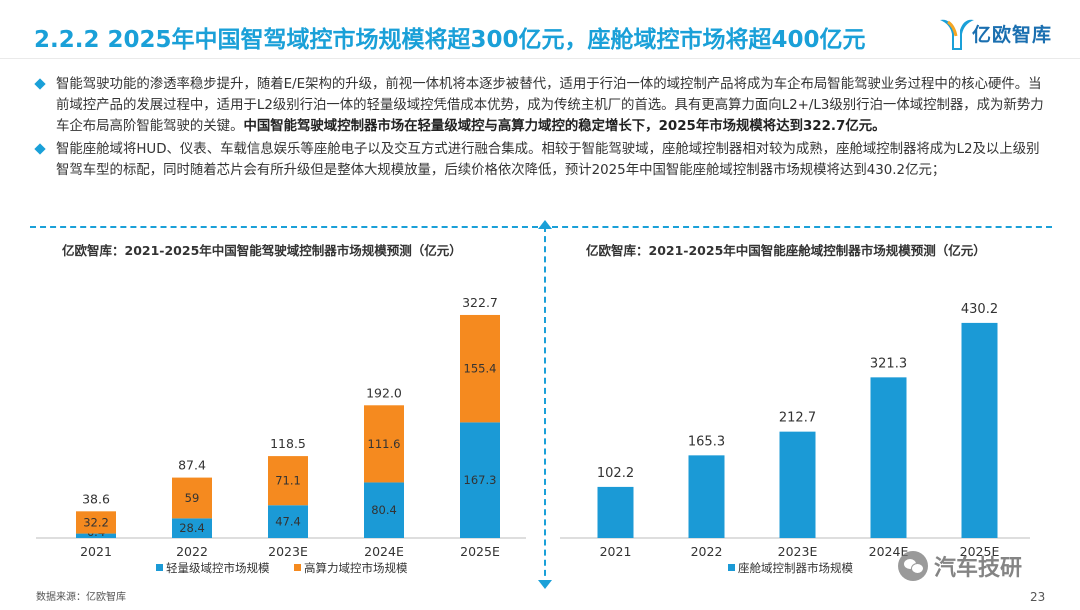 Image resolution: width=1080 pixels, height=610 pixels. What do you see at coordinates (218, 568) in the screenshot?
I see `legend-label: 轻量级域控市场规模` at bounding box center [218, 568].